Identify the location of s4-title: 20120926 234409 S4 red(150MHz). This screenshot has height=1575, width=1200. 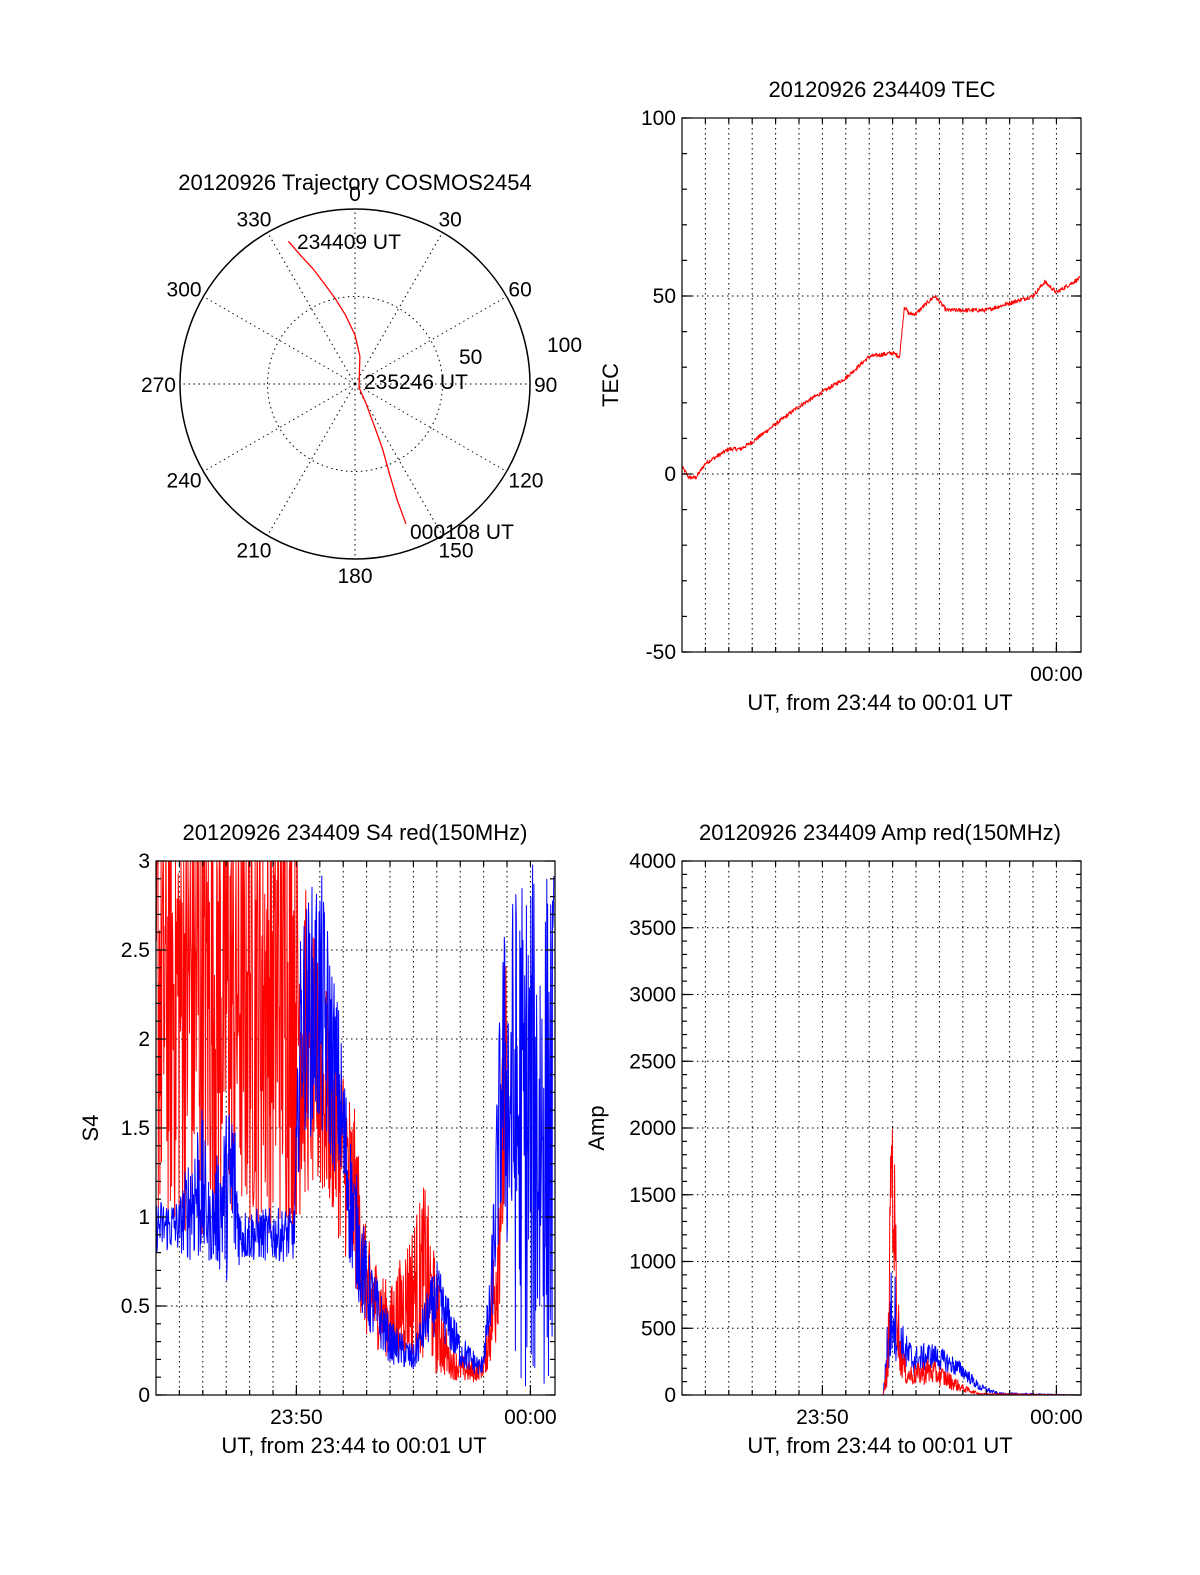
(355, 832).